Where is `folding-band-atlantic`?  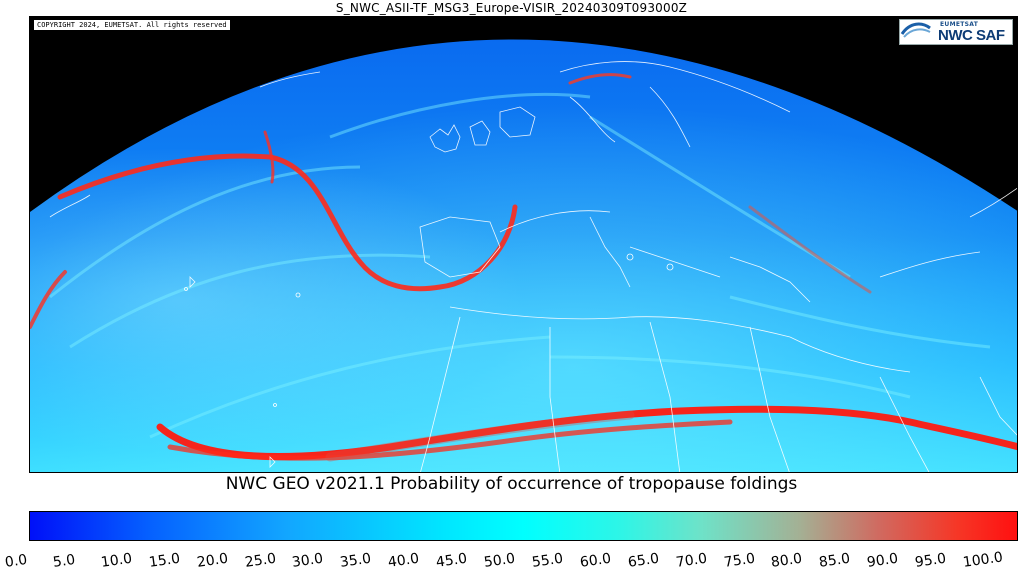
folding-band-atlantic is located at coordinates (287, 222).